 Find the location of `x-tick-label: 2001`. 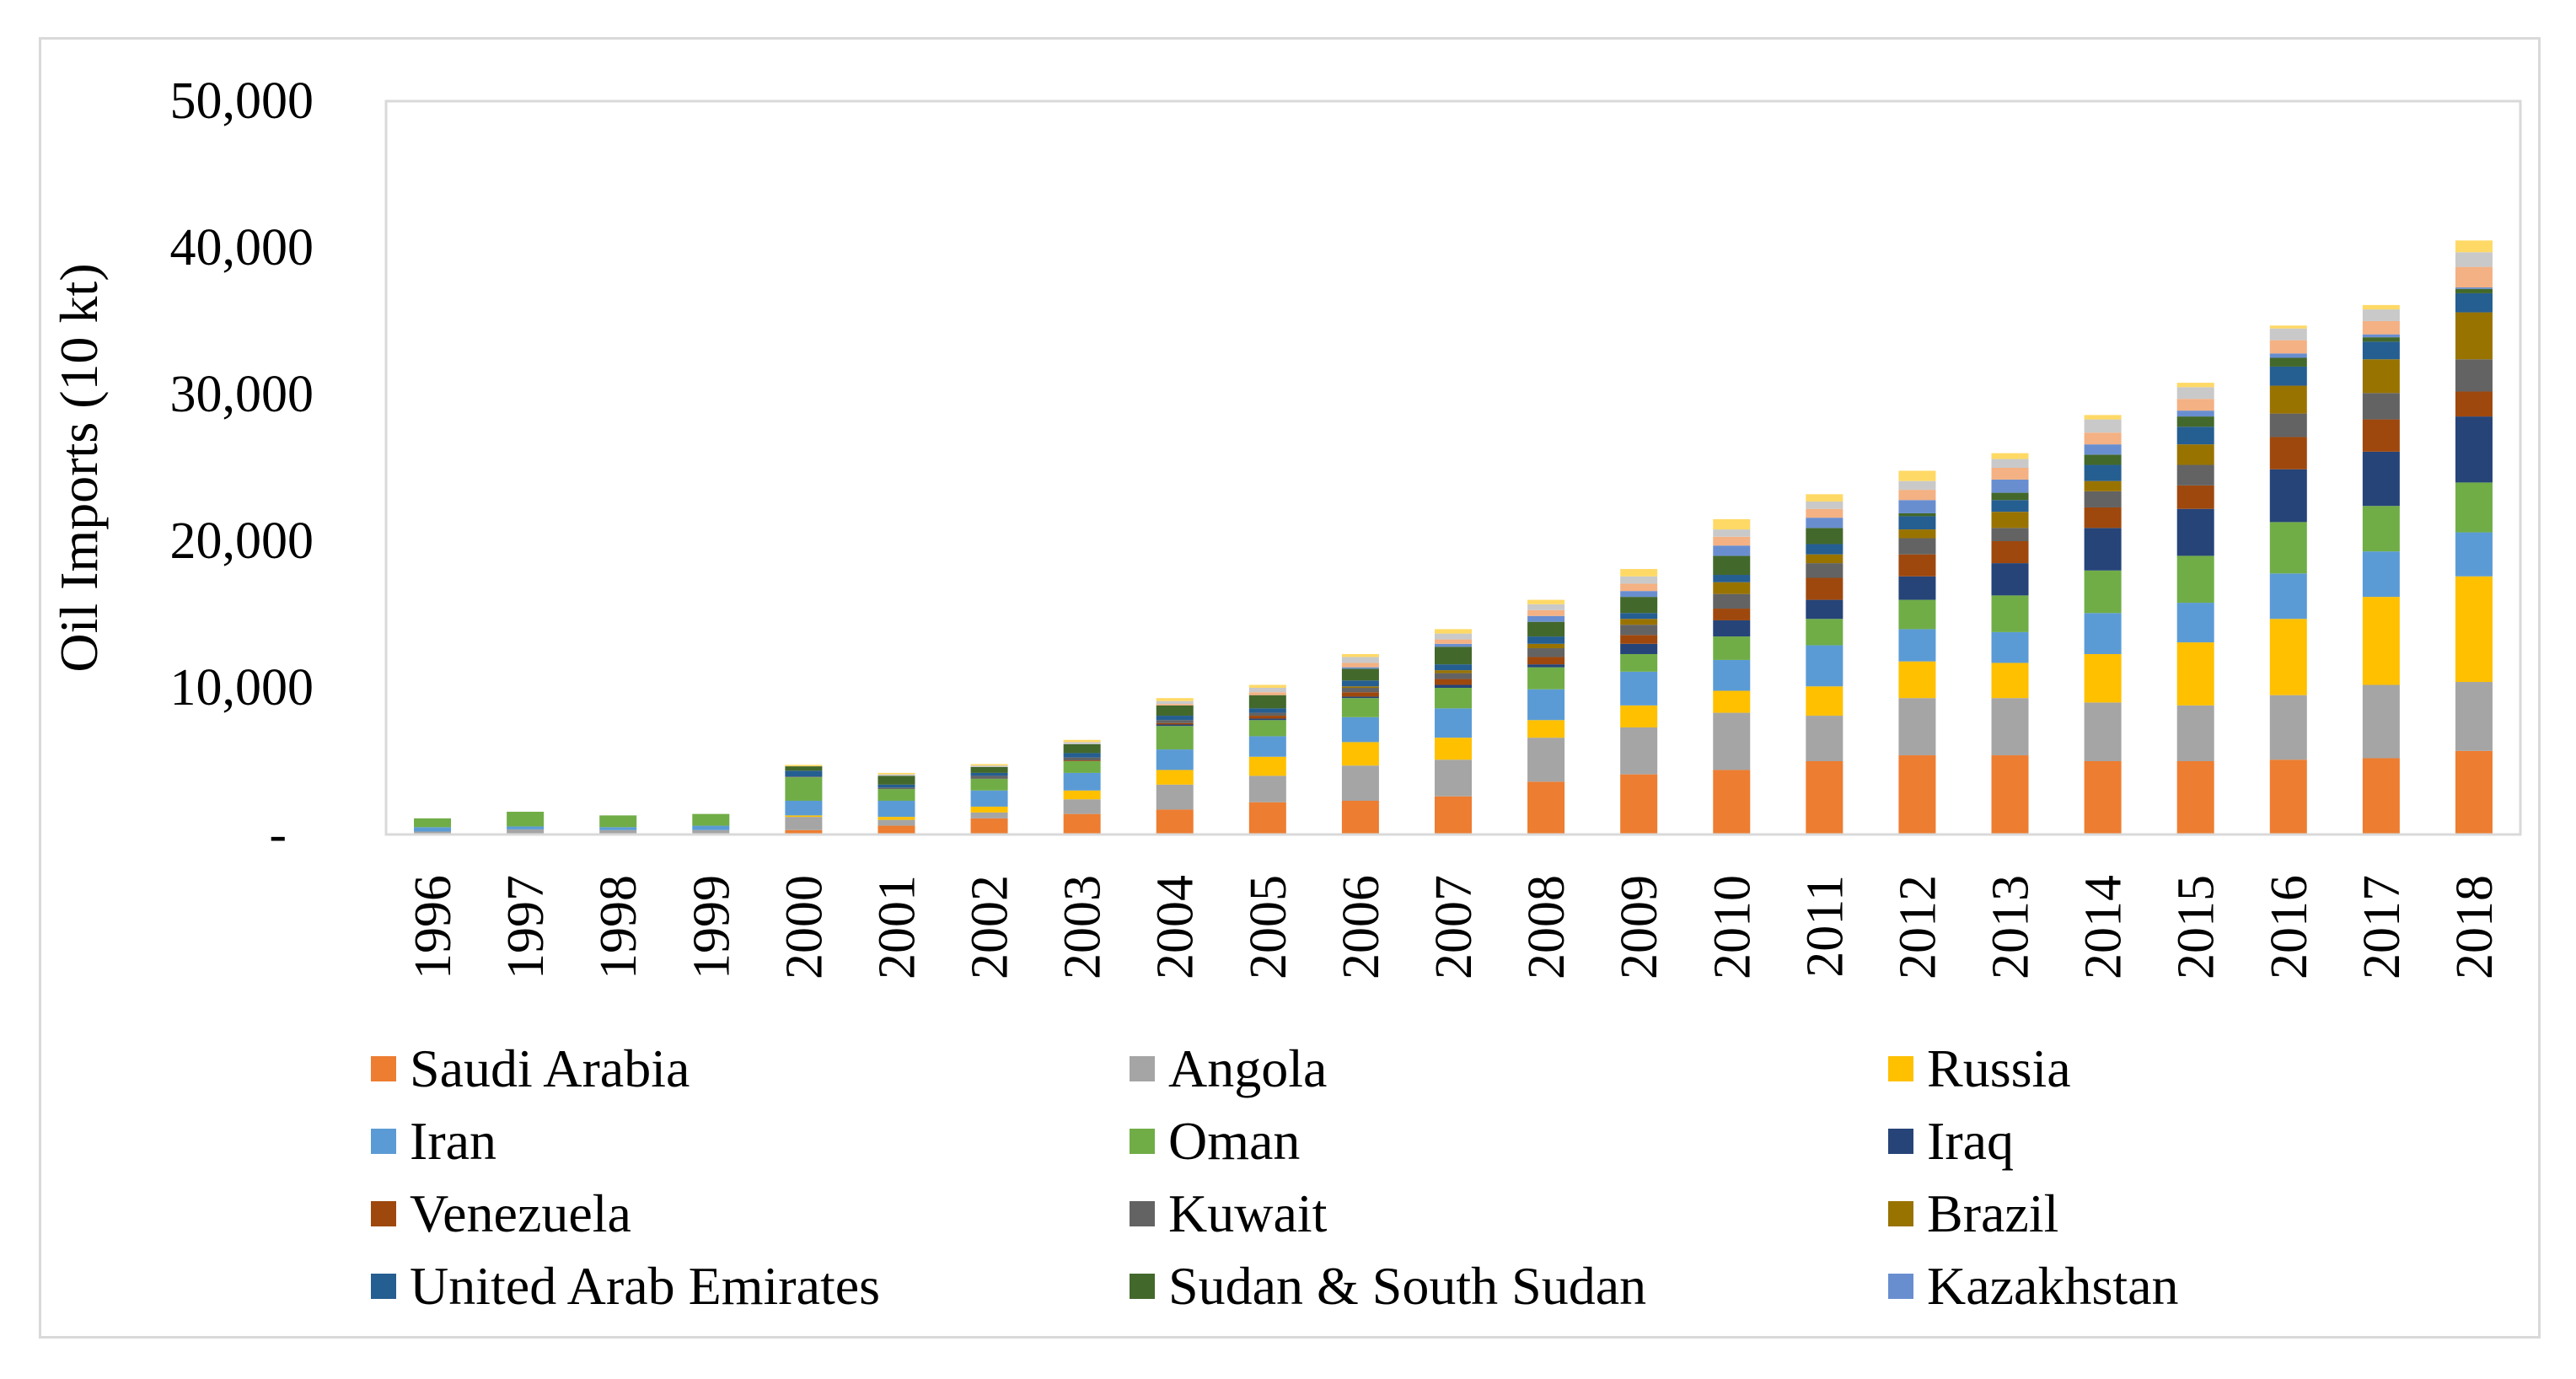

x-tick-label: 2001 is located at coordinates (897, 927).